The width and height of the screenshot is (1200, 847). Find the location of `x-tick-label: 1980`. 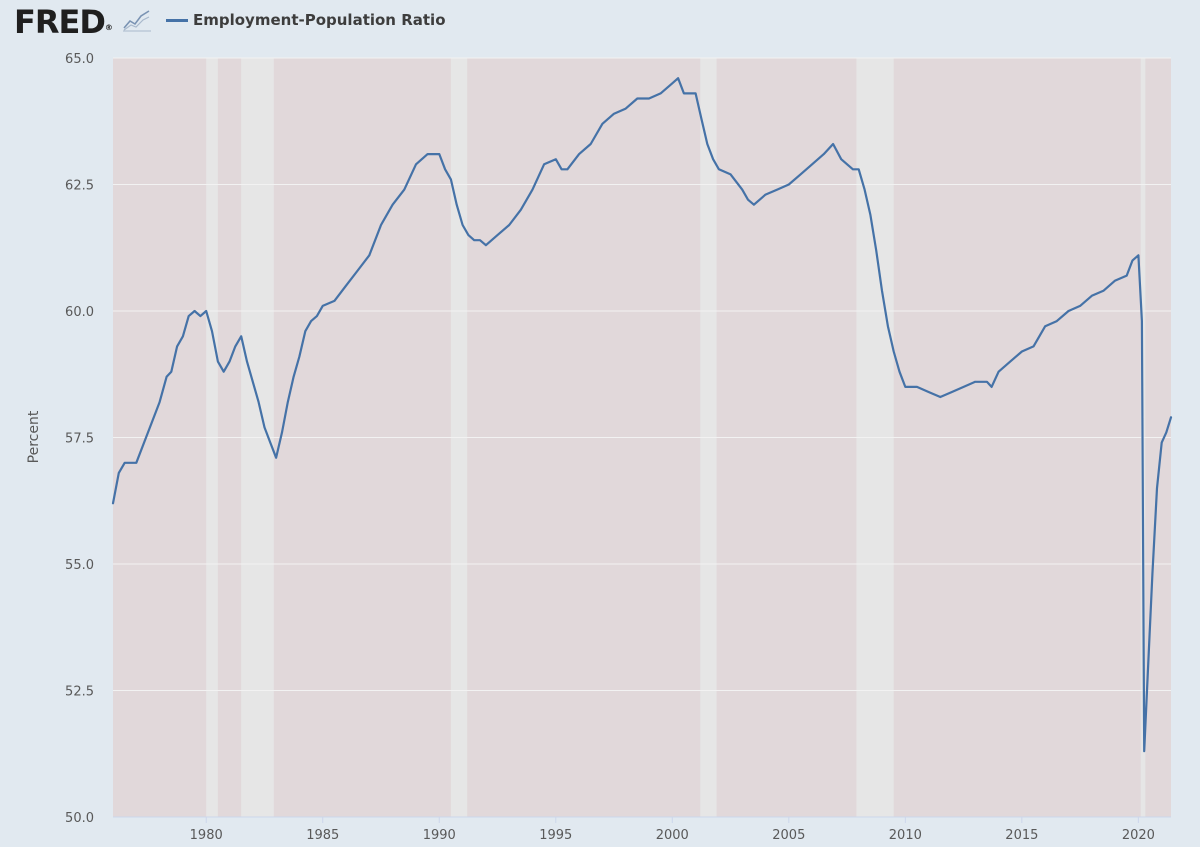

x-tick-label: 1980 is located at coordinates (206, 835).